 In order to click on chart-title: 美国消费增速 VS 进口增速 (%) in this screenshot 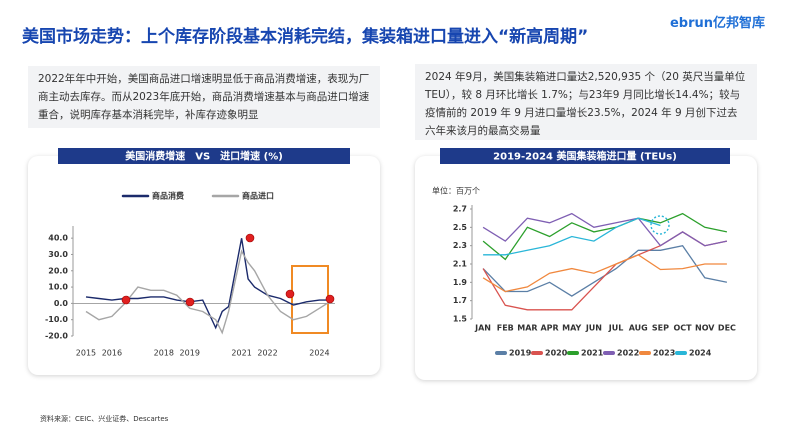, I will do `click(204, 156)`.